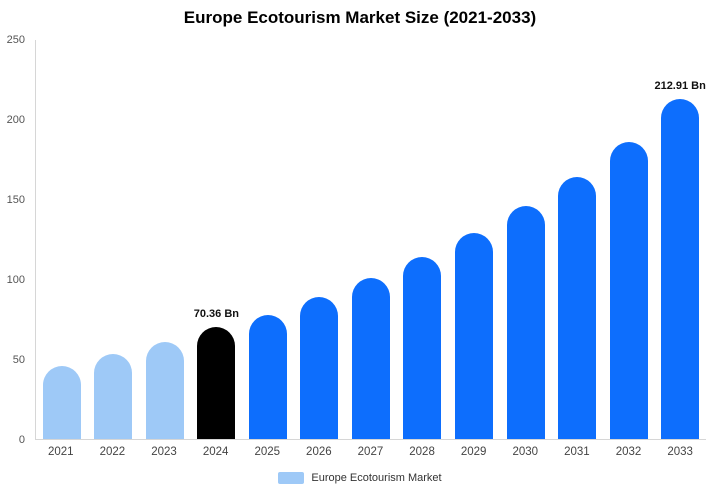 This screenshot has width=720, height=500. Describe the element at coordinates (680, 452) in the screenshot. I see `x-axis-label: 2033` at that location.